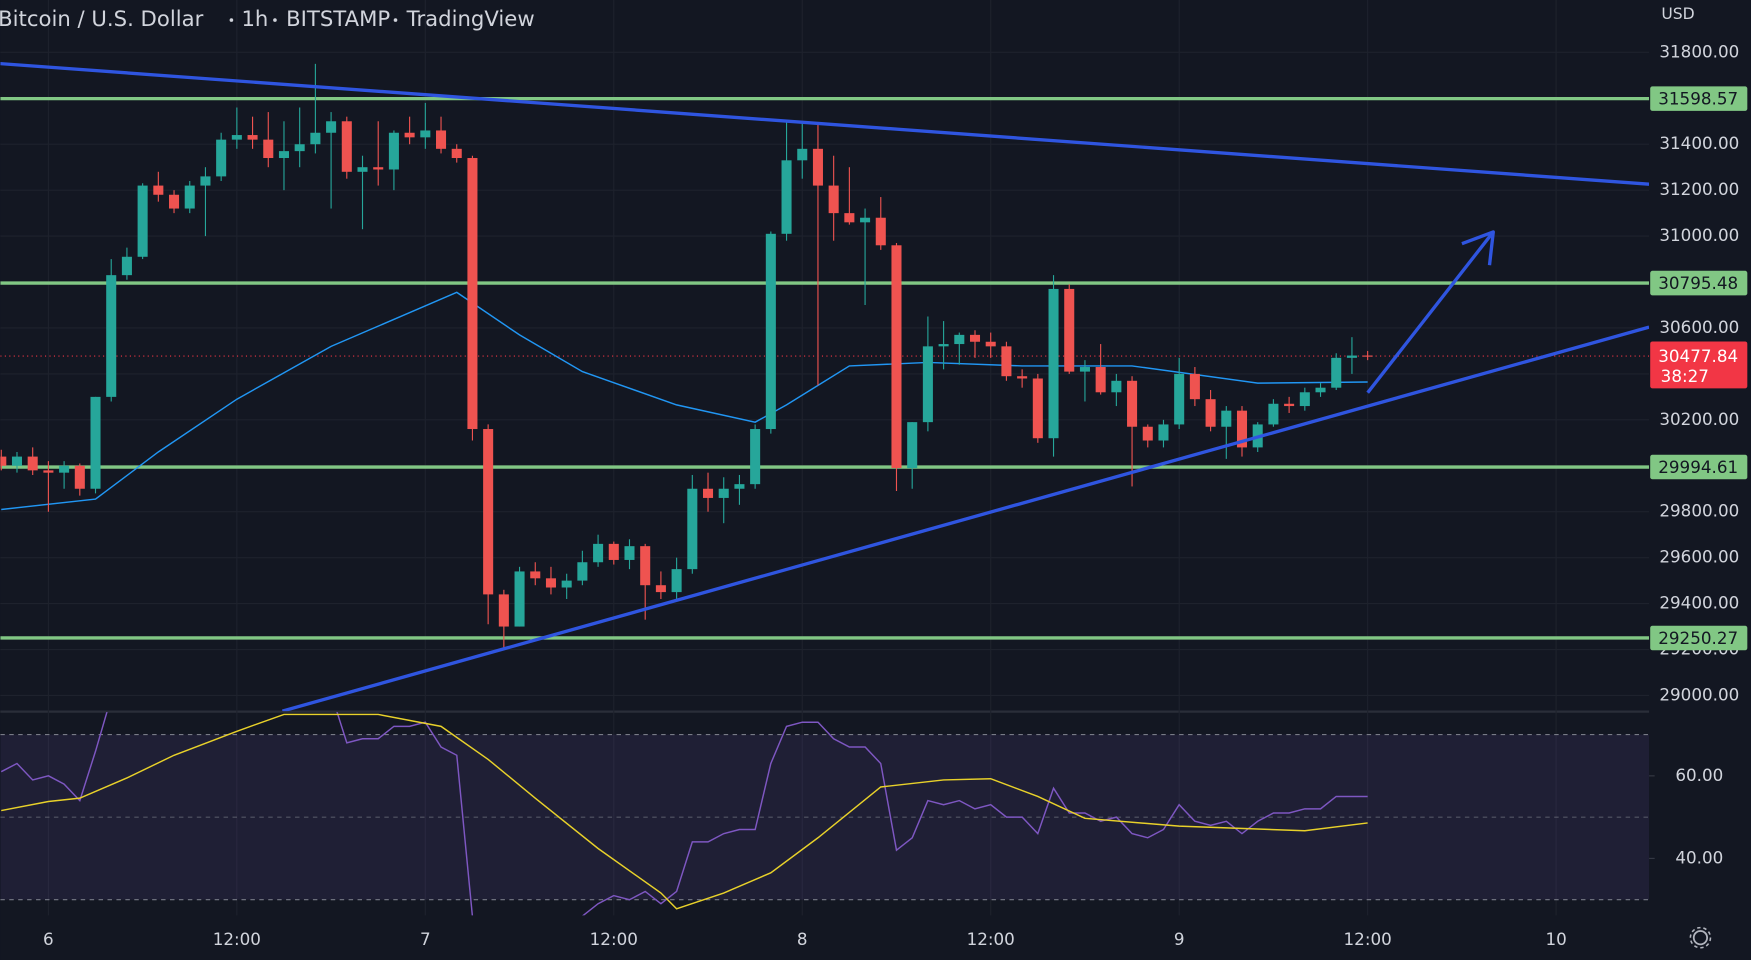 This screenshot has height=960, width=1751. What do you see at coordinates (1430, 312) in the screenshot?
I see `arrow` at bounding box center [1430, 312].